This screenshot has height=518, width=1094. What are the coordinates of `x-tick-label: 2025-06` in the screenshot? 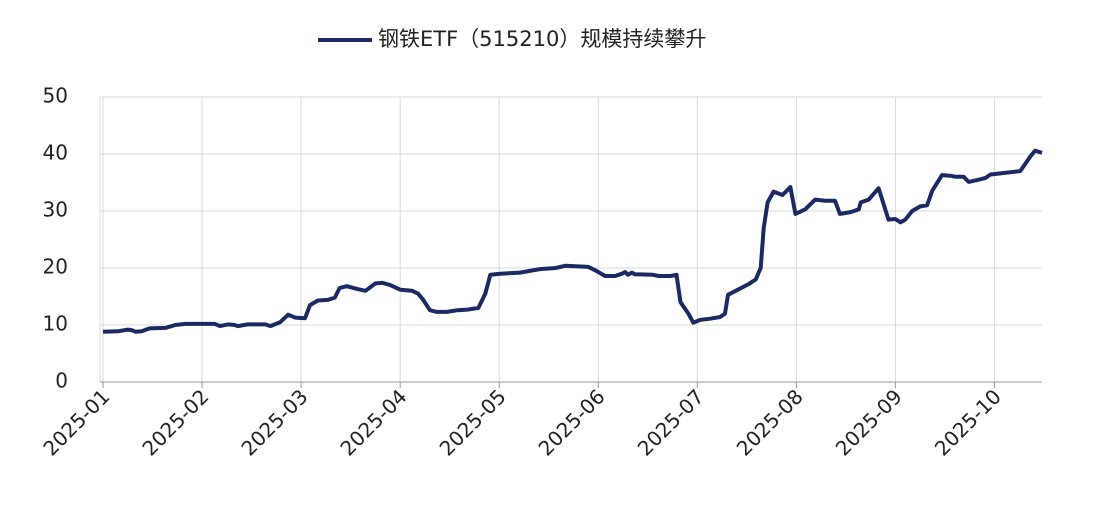 It's located at (572, 422).